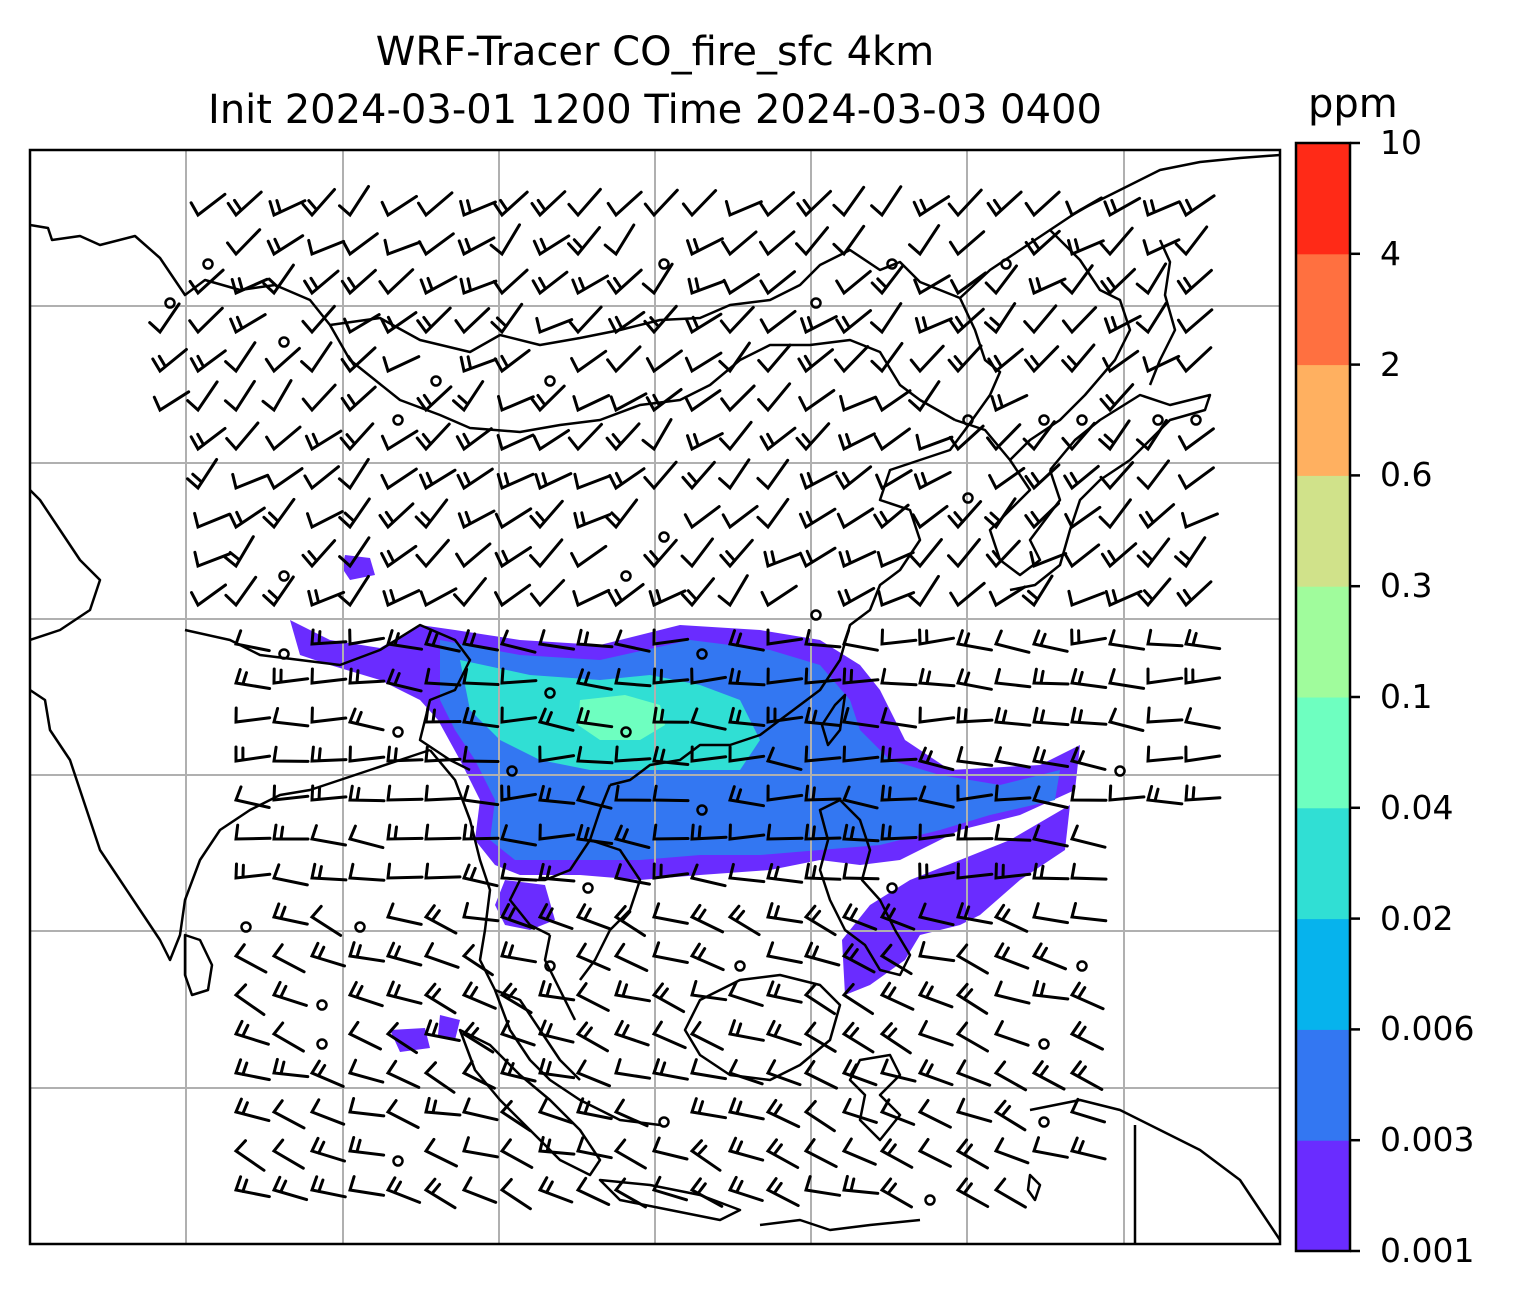  I want to click on map-title-line-1: WRF-Tracer CO_fire_sfc 4km, so click(655, 52).